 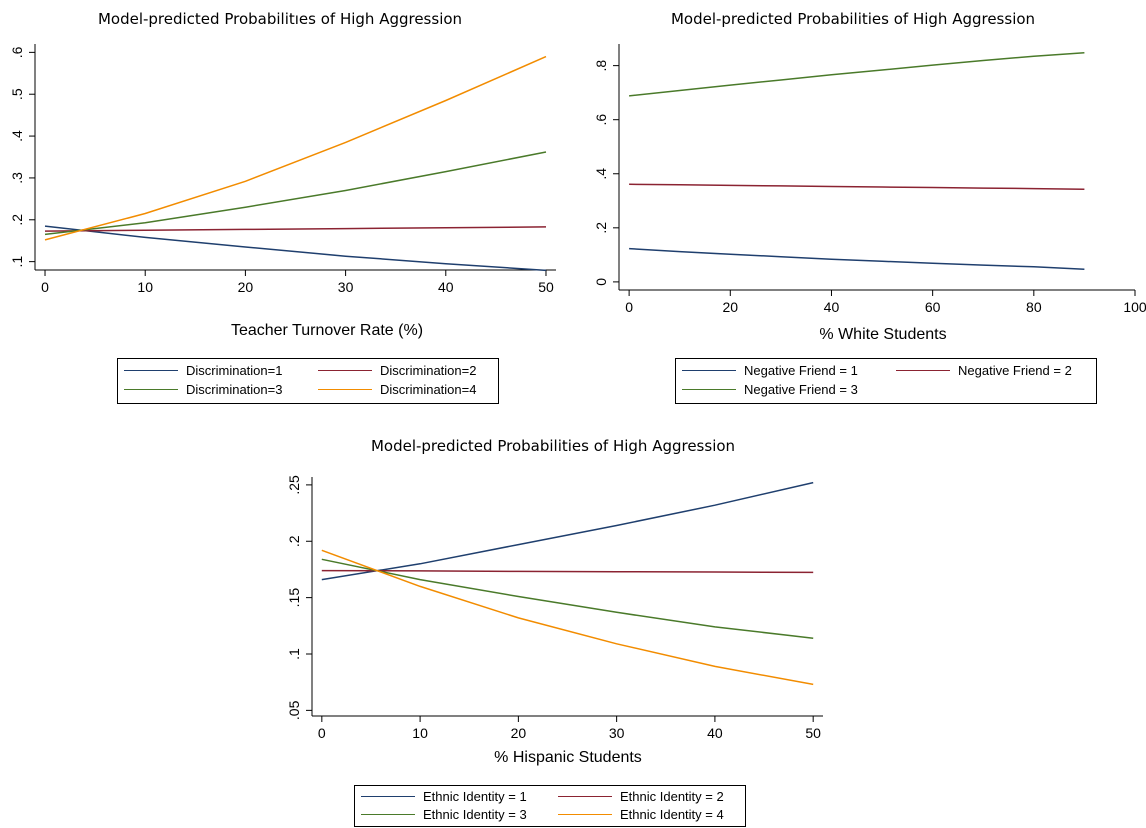 I want to click on x-axis-label: % Hispanic Students, so click(x=568, y=757).